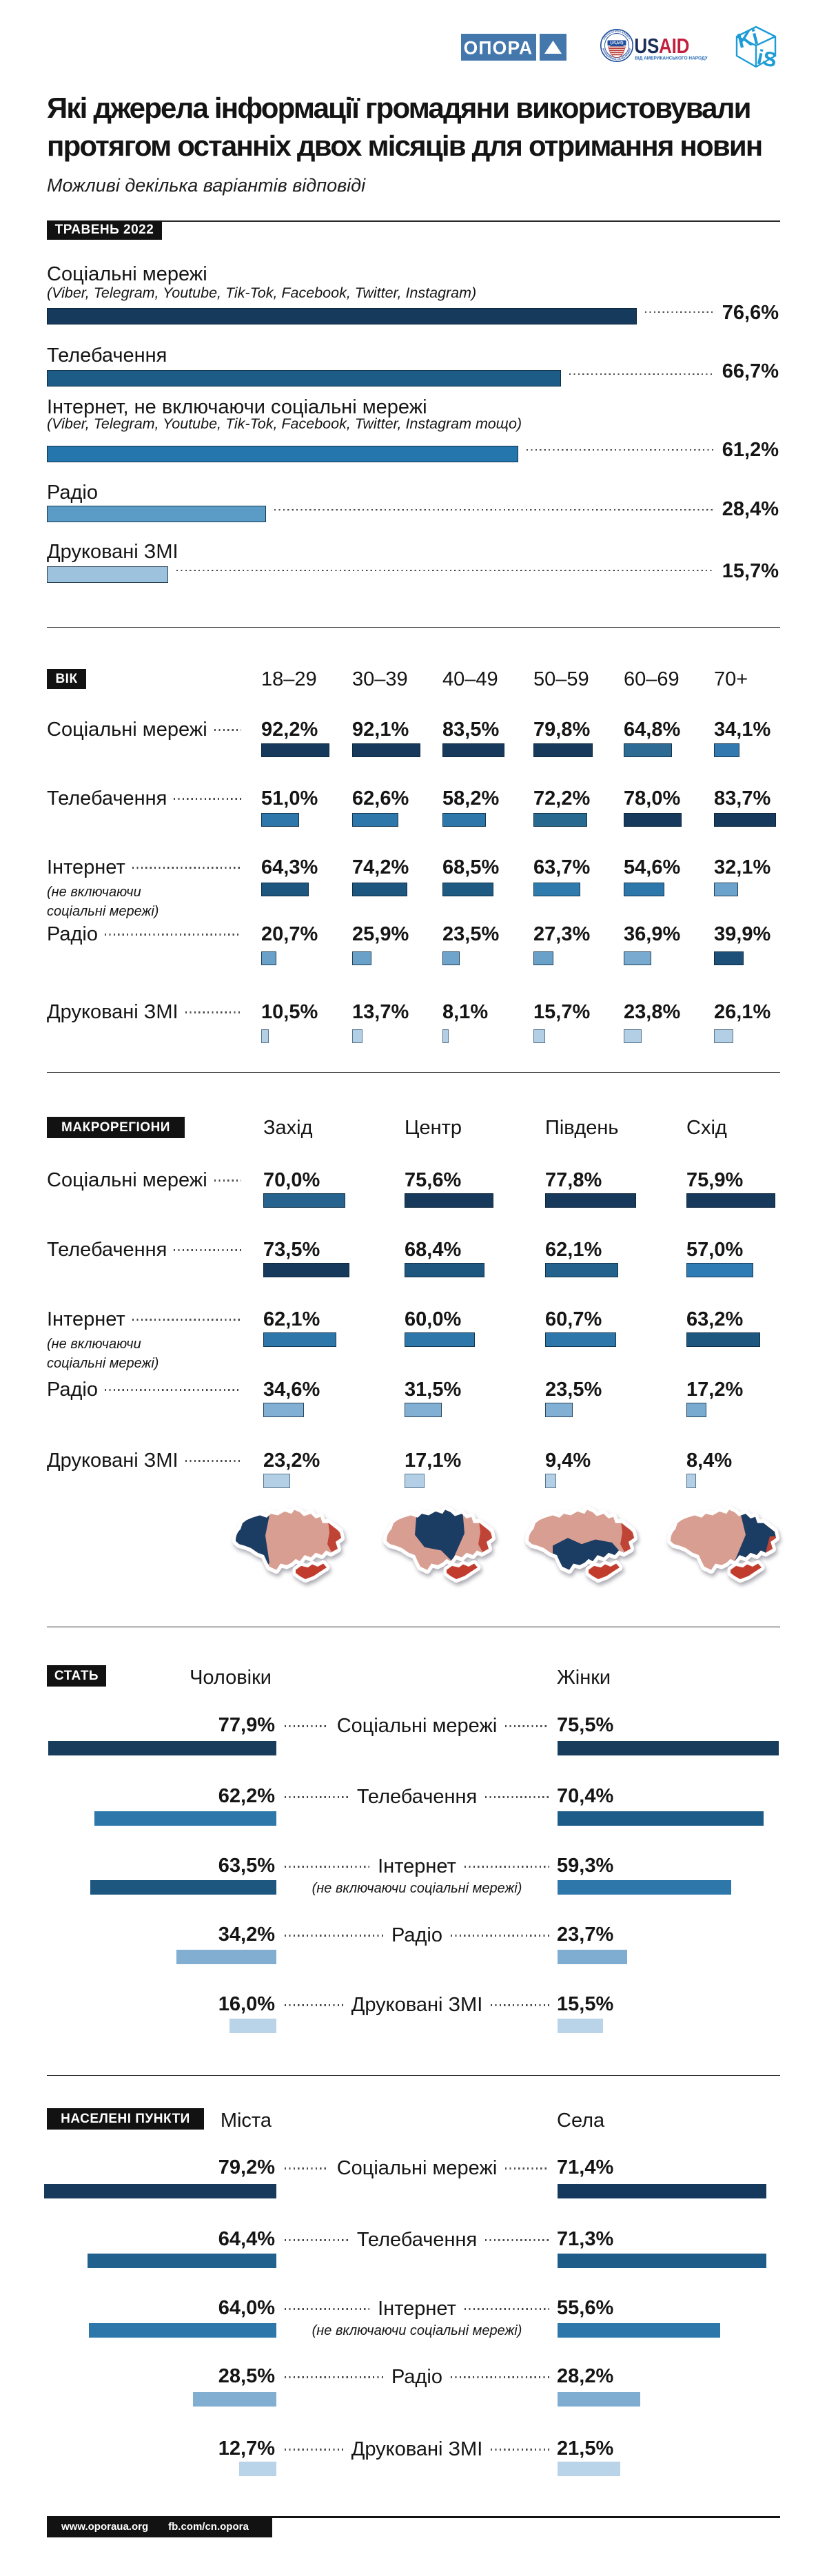 This screenshot has width=827, height=2576. What do you see at coordinates (498, 48) in the screenshot?
I see `svg-text: ОПОРА` at bounding box center [498, 48].